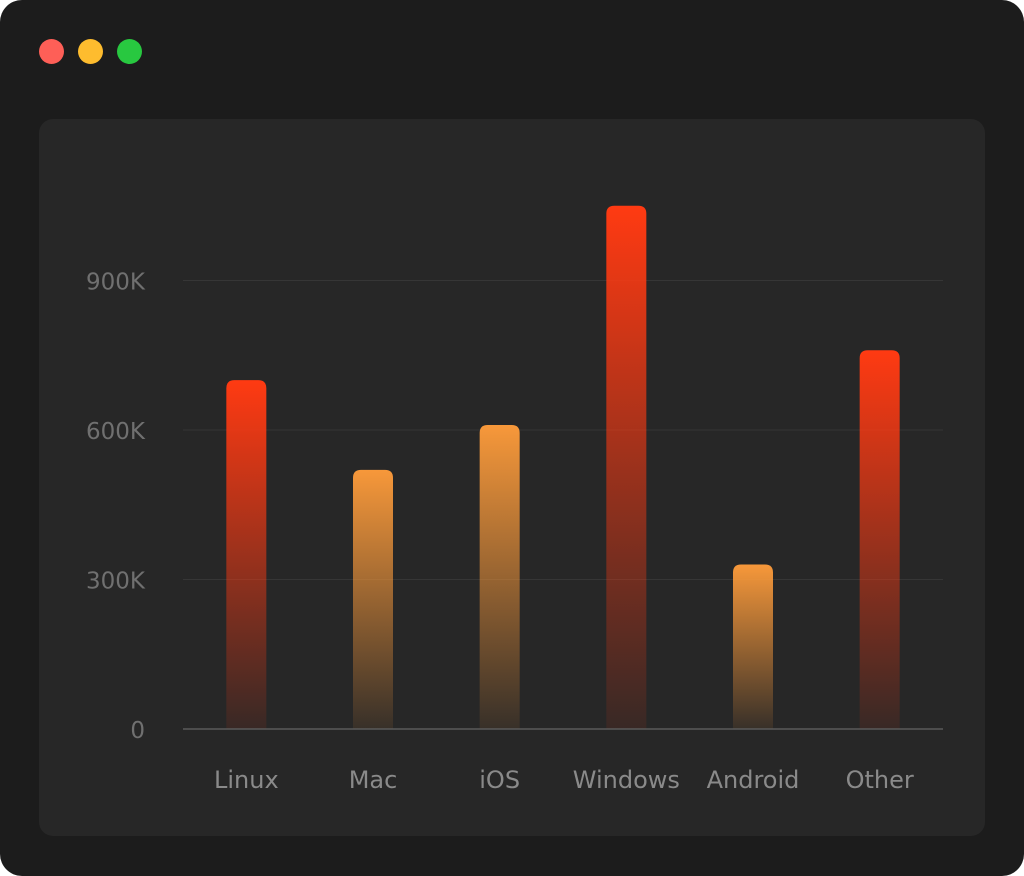  What do you see at coordinates (129, 51) in the screenshot?
I see `maximize-button` at bounding box center [129, 51].